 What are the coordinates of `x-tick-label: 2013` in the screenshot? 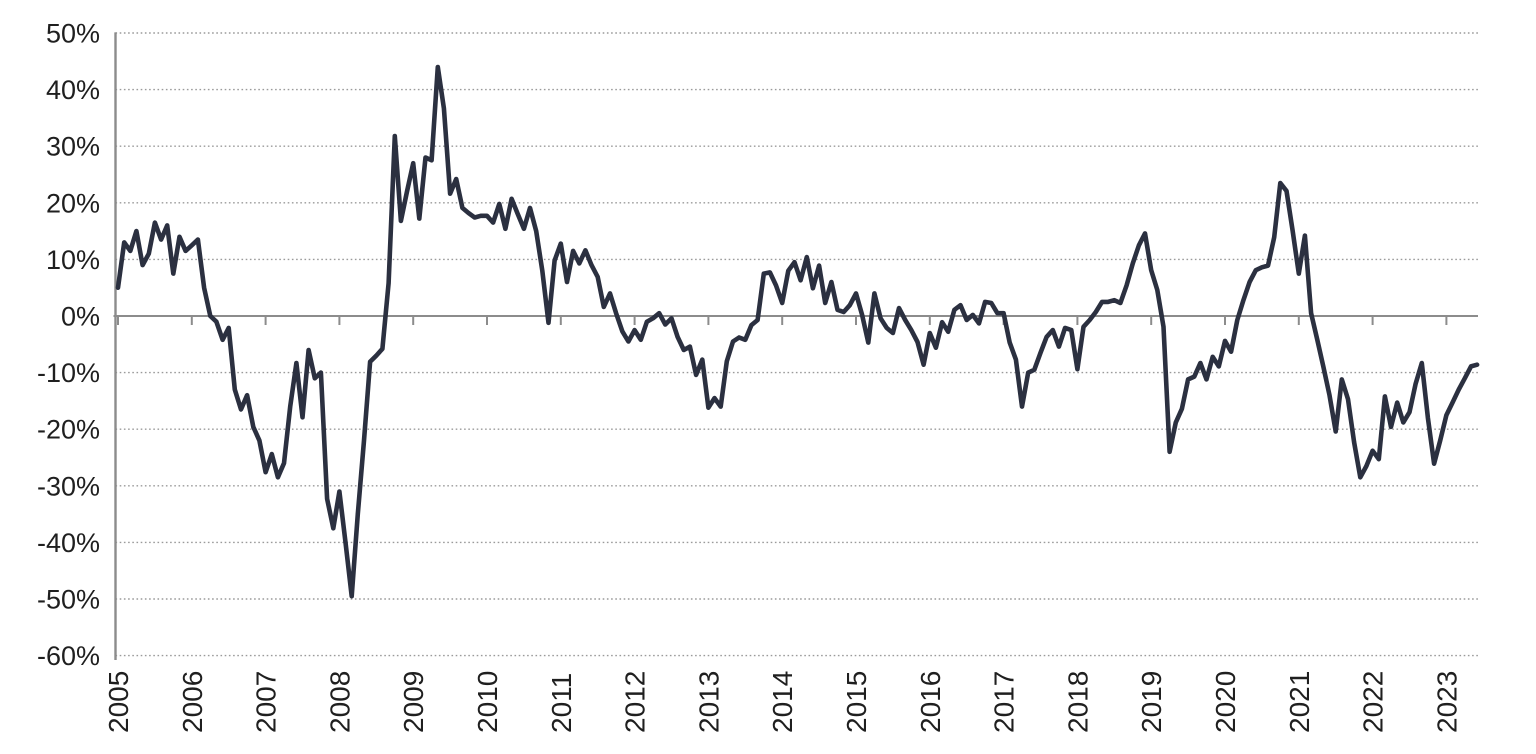 It's located at (708, 702).